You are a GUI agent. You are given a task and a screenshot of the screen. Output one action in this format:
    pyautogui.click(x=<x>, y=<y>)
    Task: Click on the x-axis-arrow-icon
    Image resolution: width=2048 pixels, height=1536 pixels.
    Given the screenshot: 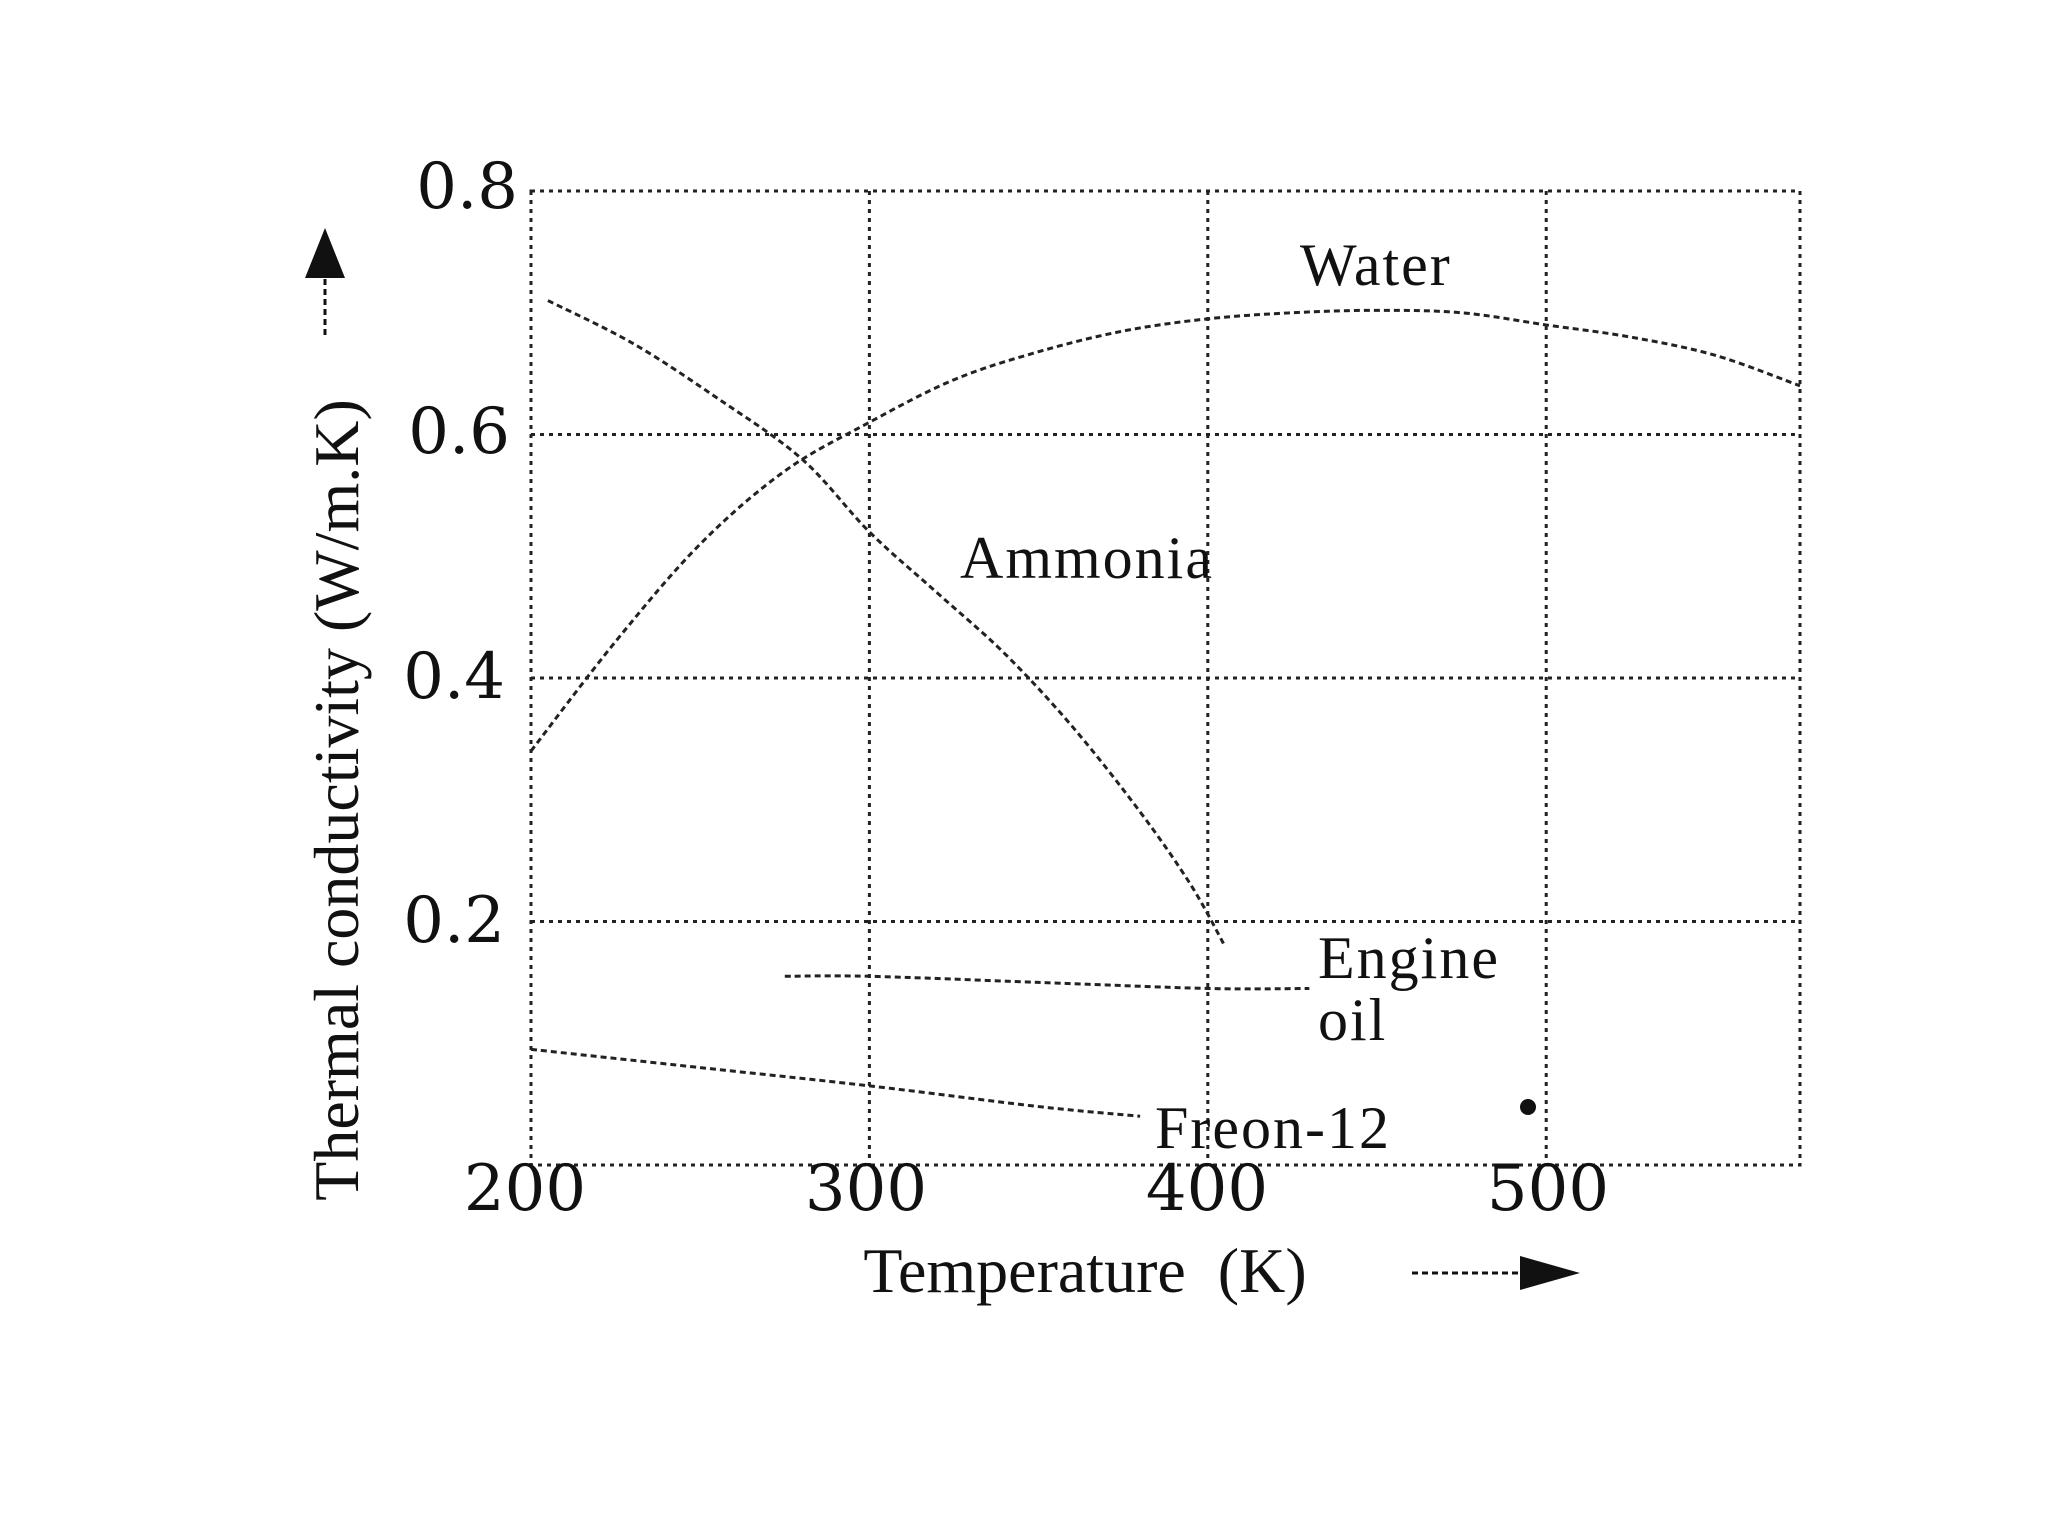 What is the action you would take?
    pyautogui.click(x=1550, y=1273)
    